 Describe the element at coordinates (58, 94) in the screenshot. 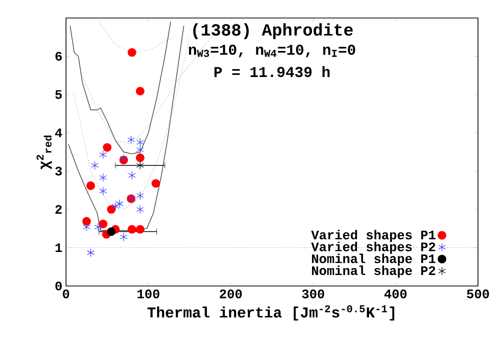

I see `y-tick-label: 5` at that location.